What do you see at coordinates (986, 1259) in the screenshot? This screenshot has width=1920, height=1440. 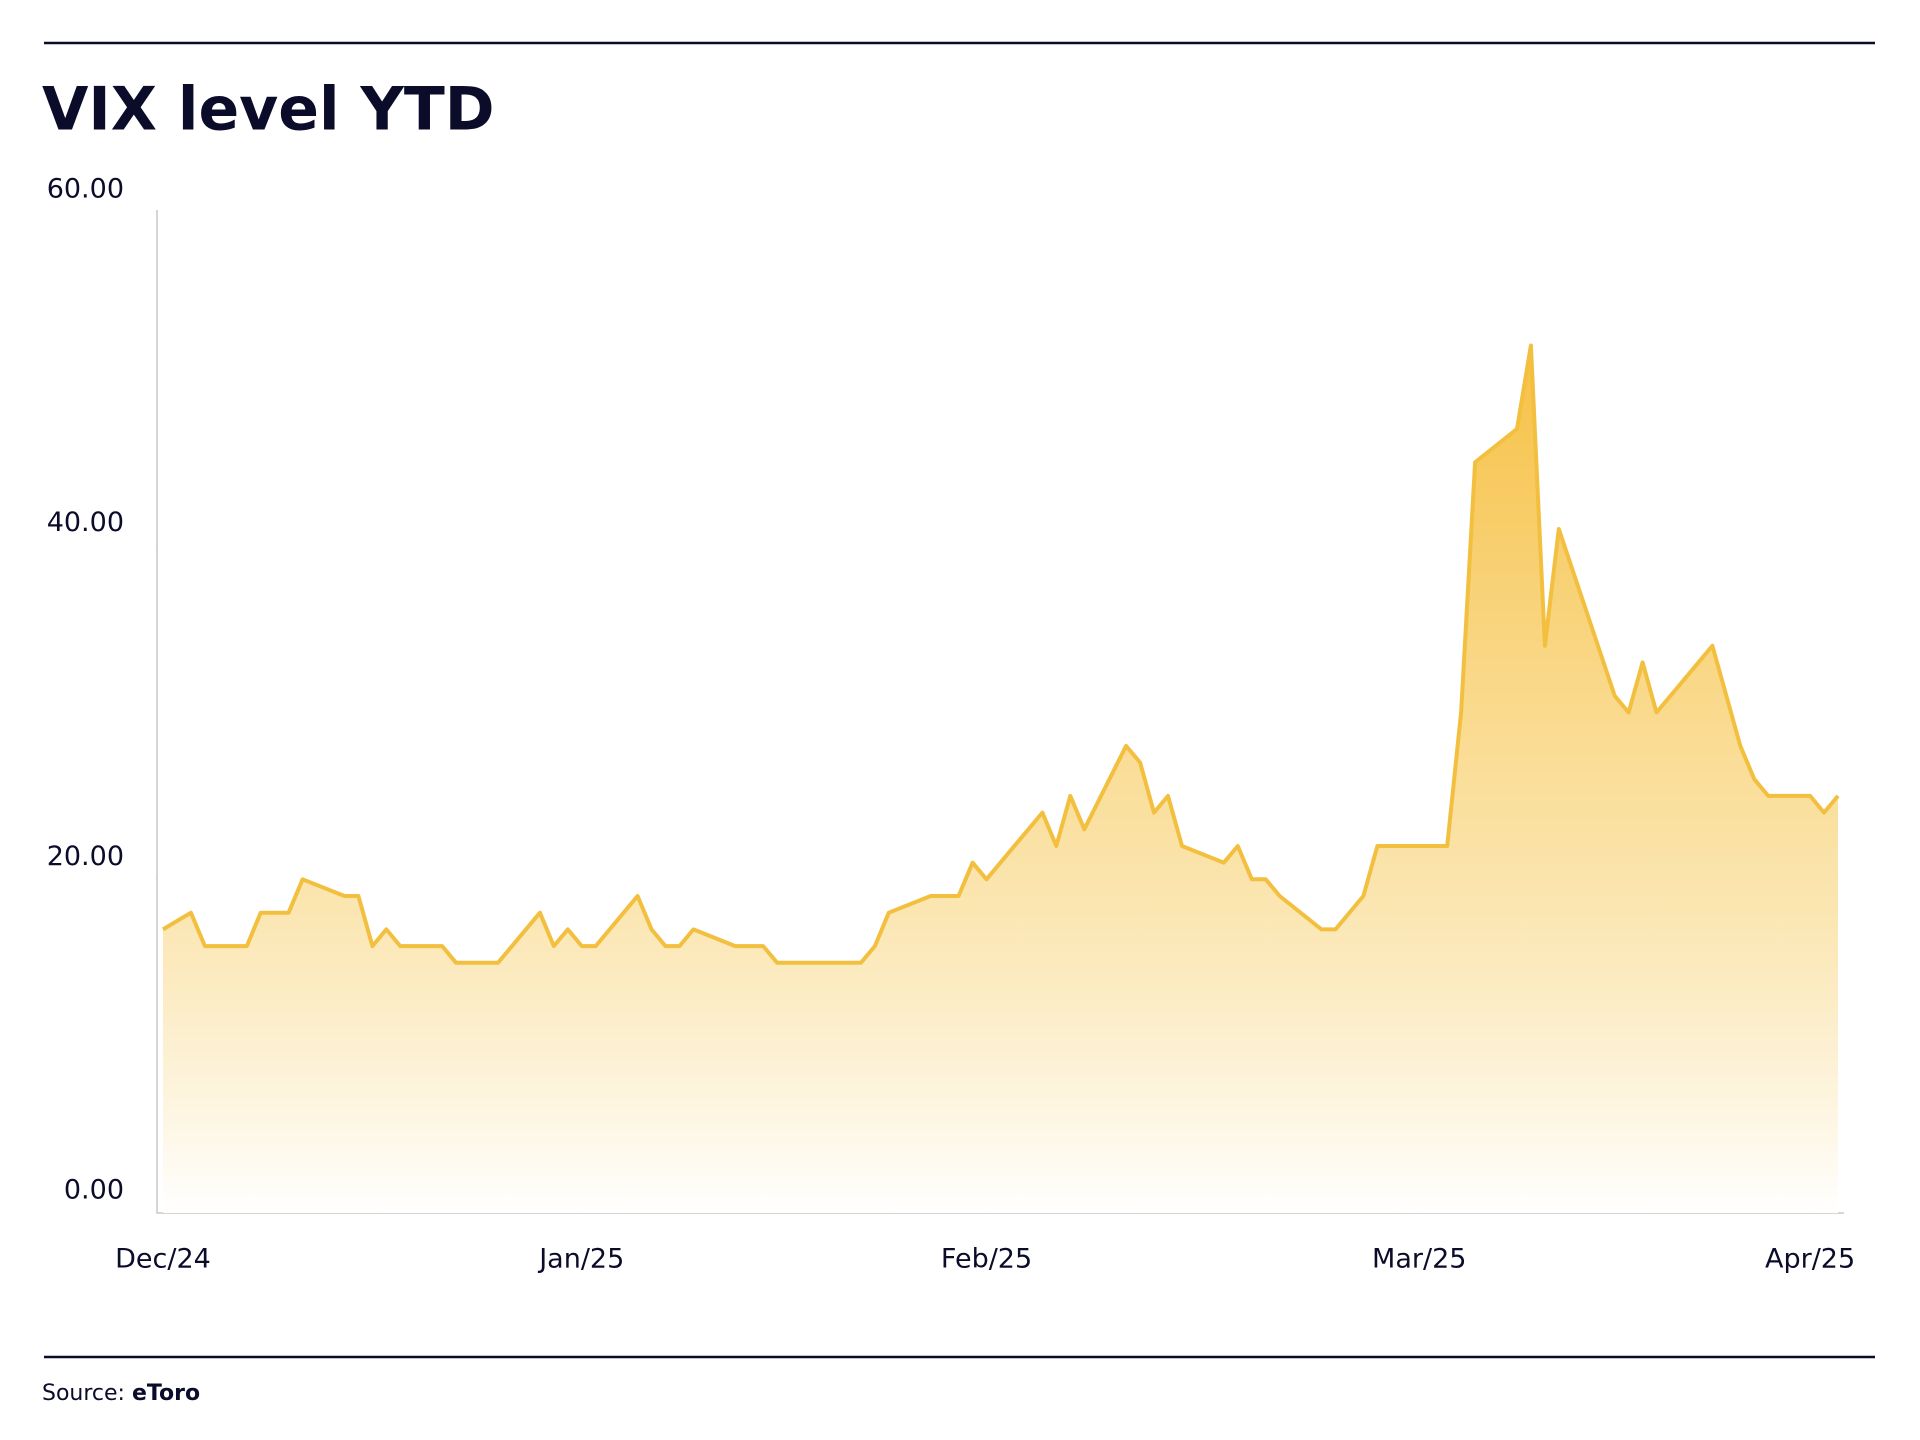 I see `x-tick-label: Feb/25` at bounding box center [986, 1259].